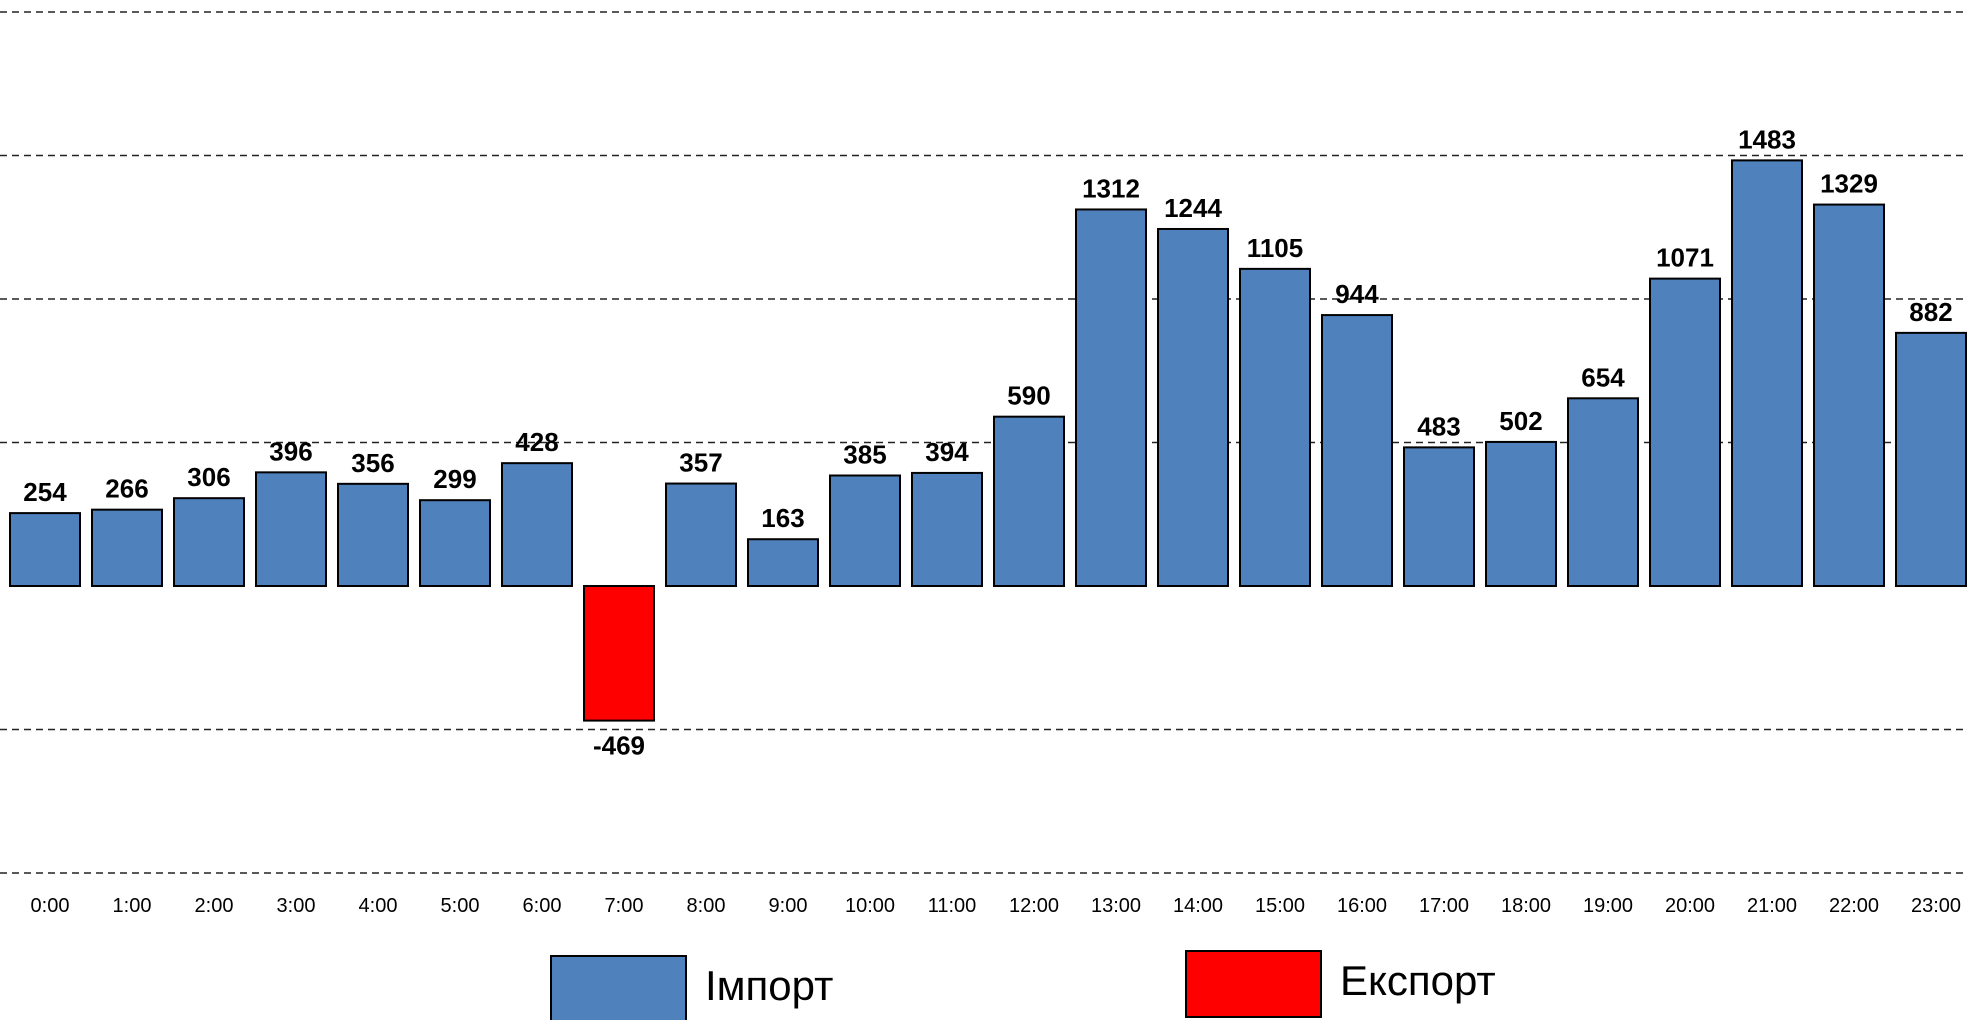 This screenshot has height=1020, width=1968. Describe the element at coordinates (50, 906) in the screenshot. I see `x-tick-label: 0:00` at that location.